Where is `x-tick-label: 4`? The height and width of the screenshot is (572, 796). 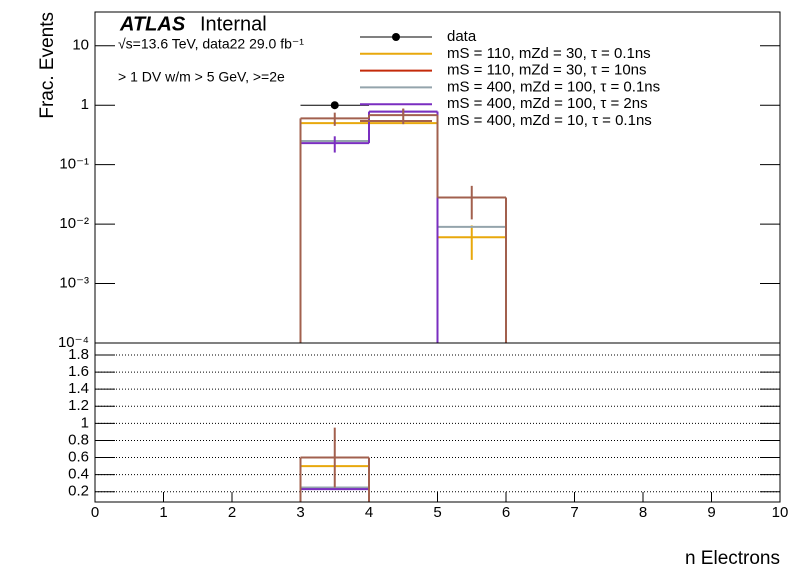 x-tick-label: 4 is located at coordinates (369, 512).